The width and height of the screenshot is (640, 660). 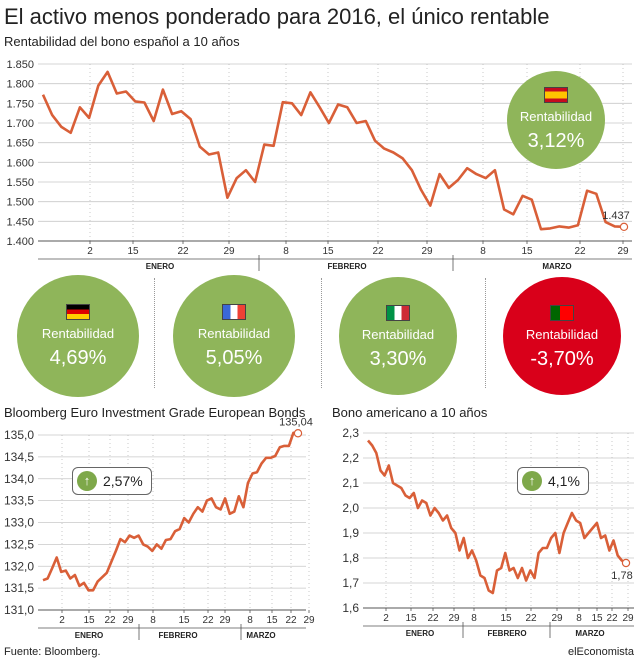 I want to click on y-tick-label: 131,5, so click(x=19, y=588).